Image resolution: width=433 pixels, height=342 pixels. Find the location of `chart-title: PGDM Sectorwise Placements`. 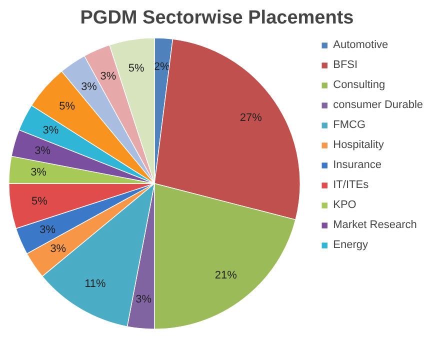

chart-title: PGDM Sectorwise Placements is located at coordinates (217, 18).